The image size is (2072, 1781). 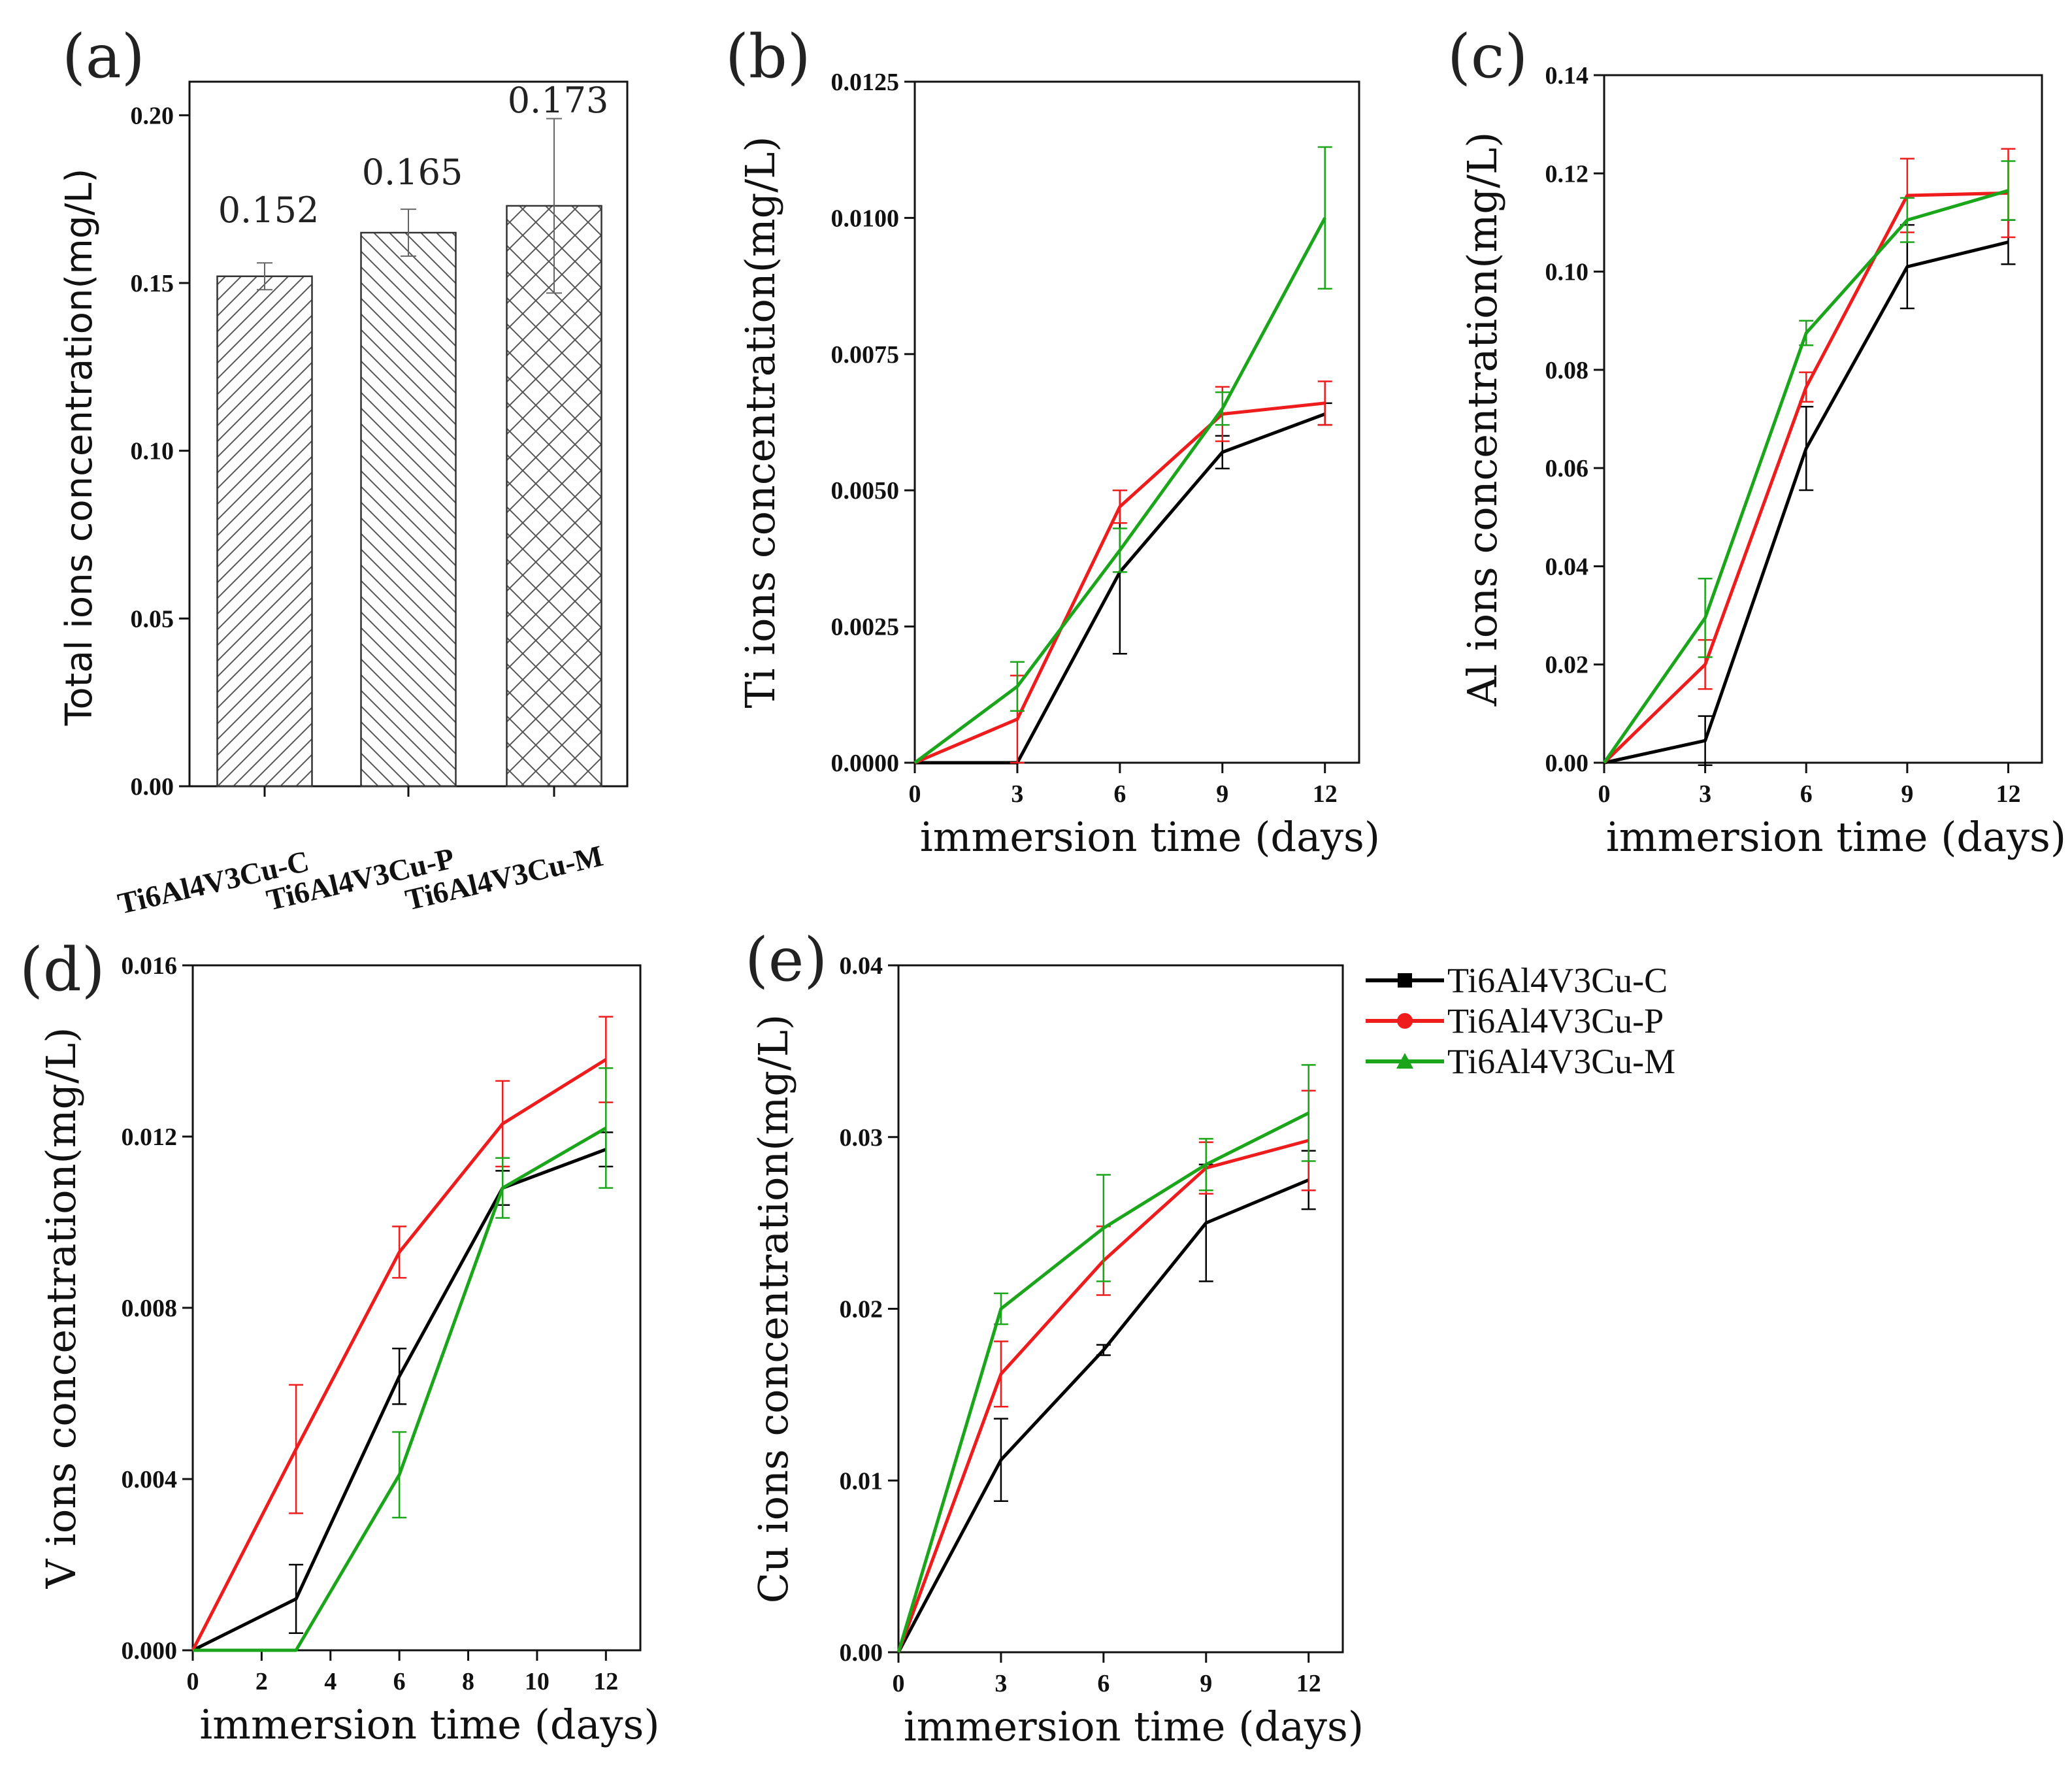 What do you see at coordinates (760, 422) in the screenshot?
I see `y-axis-title: Ti ions concentration(mg/L)` at bounding box center [760, 422].